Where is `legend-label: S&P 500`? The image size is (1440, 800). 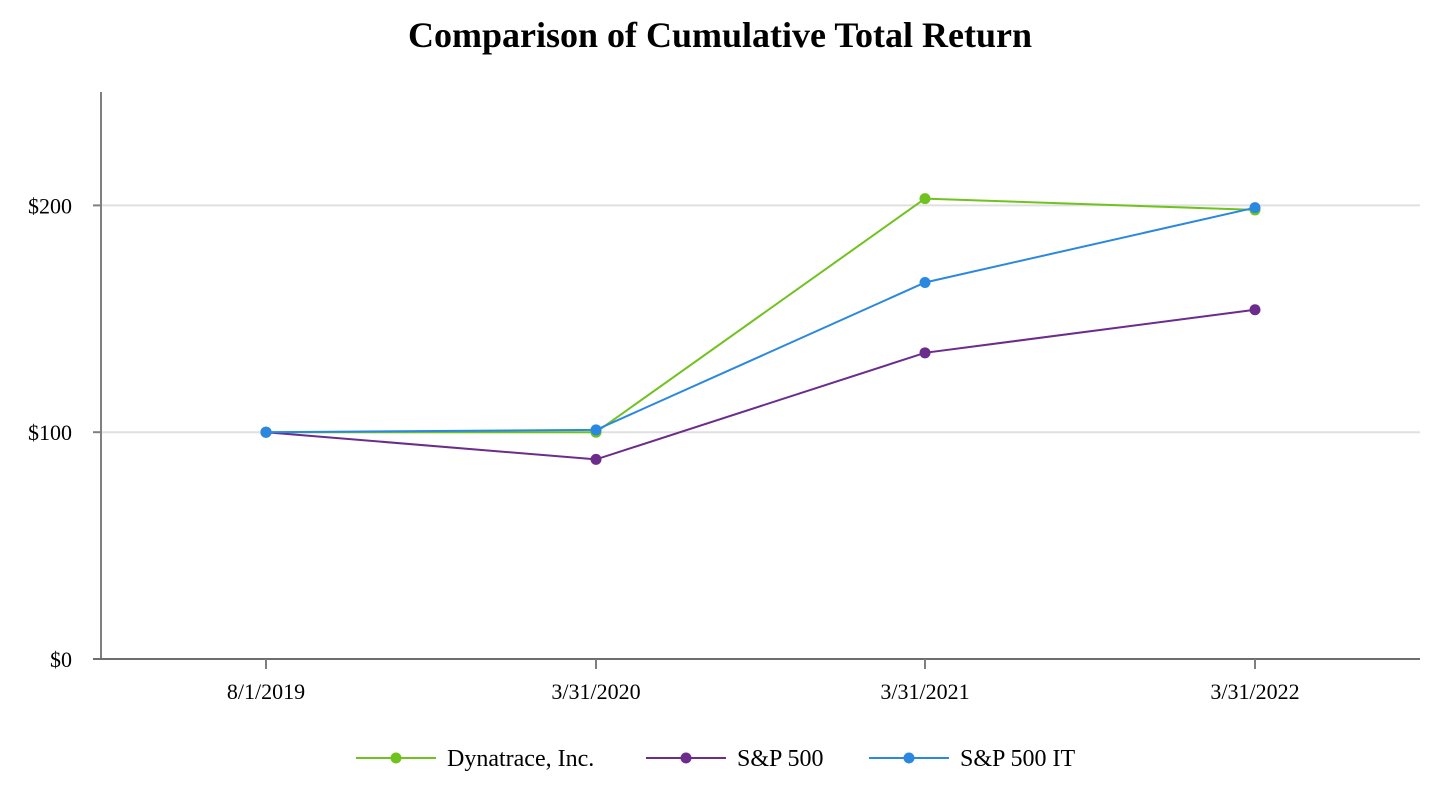 legend-label: S&P 500 is located at coordinates (780, 759).